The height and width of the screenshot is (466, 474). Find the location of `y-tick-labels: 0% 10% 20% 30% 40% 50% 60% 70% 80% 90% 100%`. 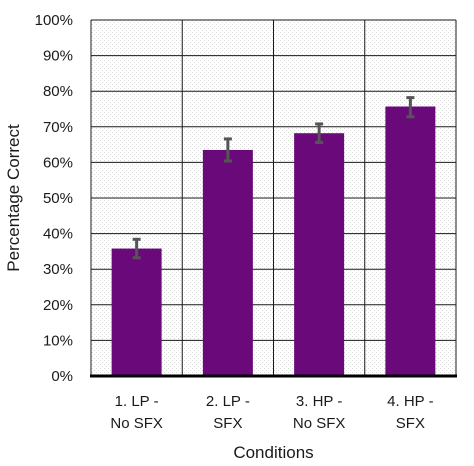

y-tick-labels: 0% 10% 20% 30% 40% 50% 60% 70% 80% 90% 100% is located at coordinates (54, 198).